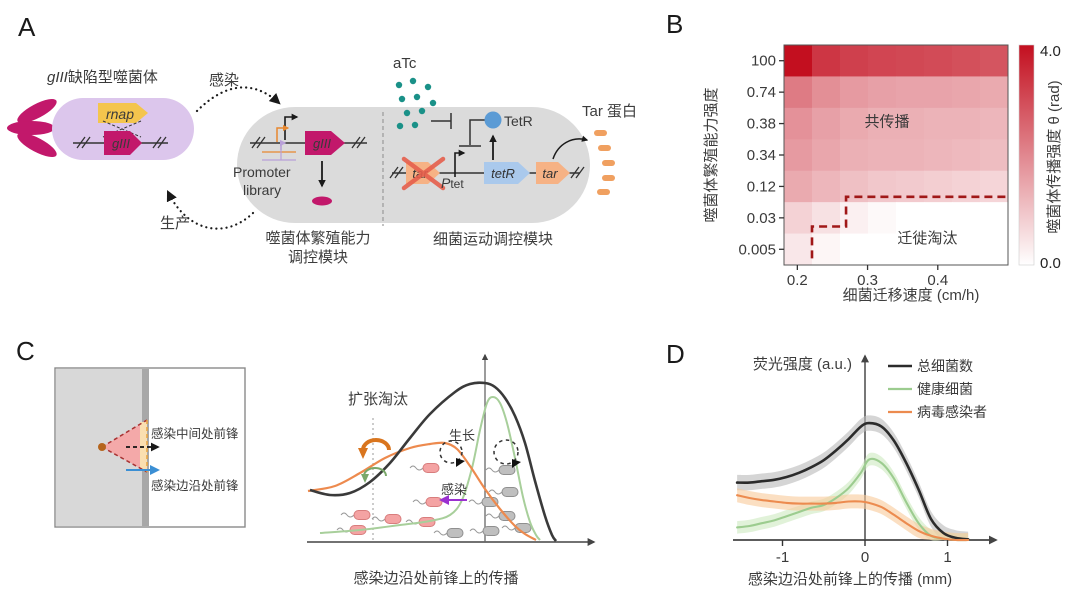 The width and height of the screenshot is (1080, 599). What do you see at coordinates (947, 557) in the screenshot?
I see `x-tick-label: 1` at bounding box center [947, 557].